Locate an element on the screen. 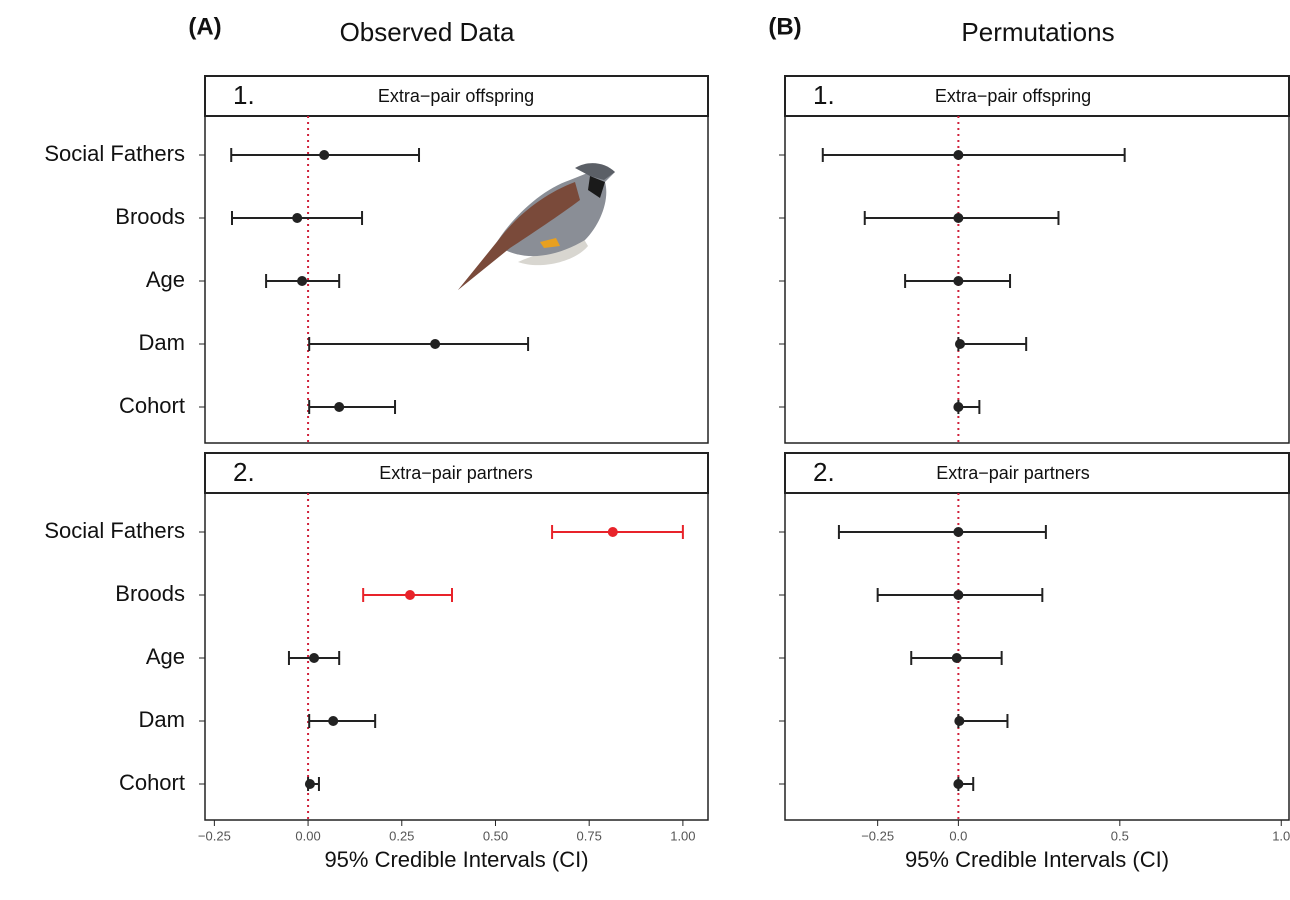 This screenshot has height=900, width=1290. x-tick-label: 0.50 is located at coordinates (495, 835).